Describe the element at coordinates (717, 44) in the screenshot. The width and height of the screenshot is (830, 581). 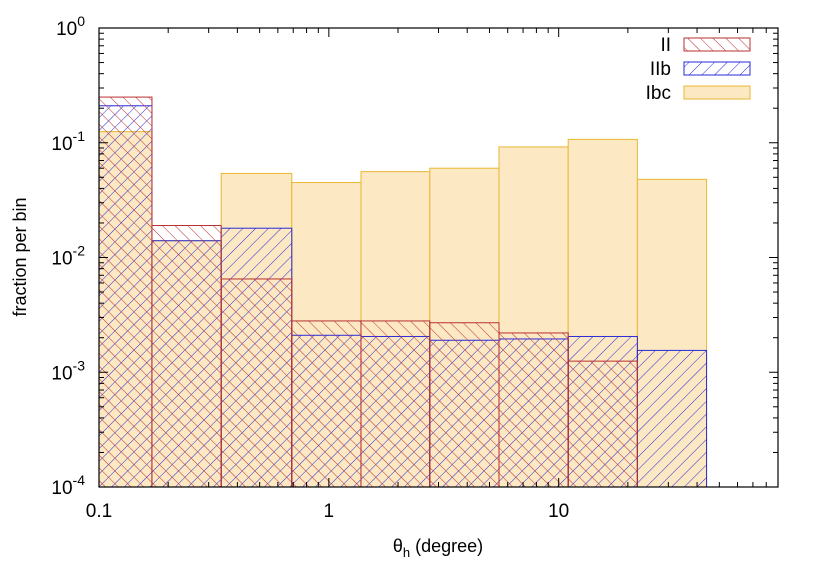
I see `legend-swatch-ii` at that location.